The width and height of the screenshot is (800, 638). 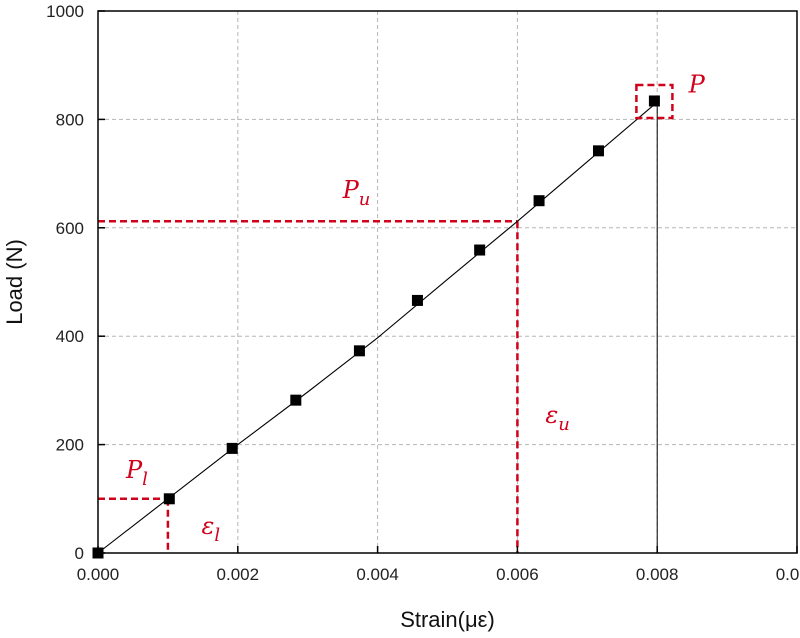 I want to click on annotation-label: Pl, so click(x=136, y=473).